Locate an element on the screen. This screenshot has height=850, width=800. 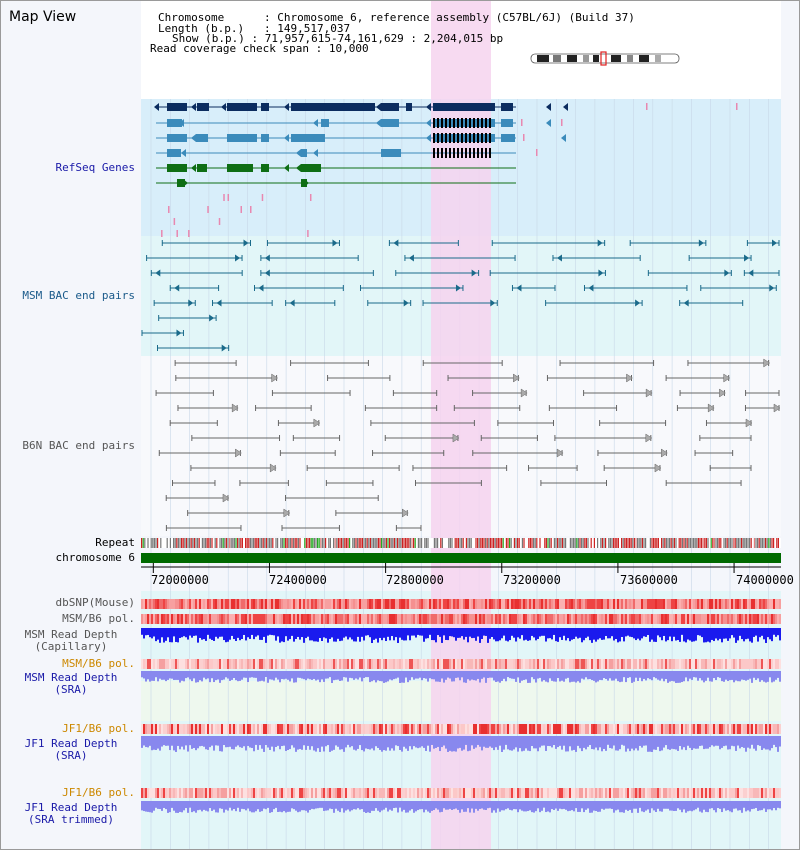
bac-end-arrow is located at coordinates (777, 408).